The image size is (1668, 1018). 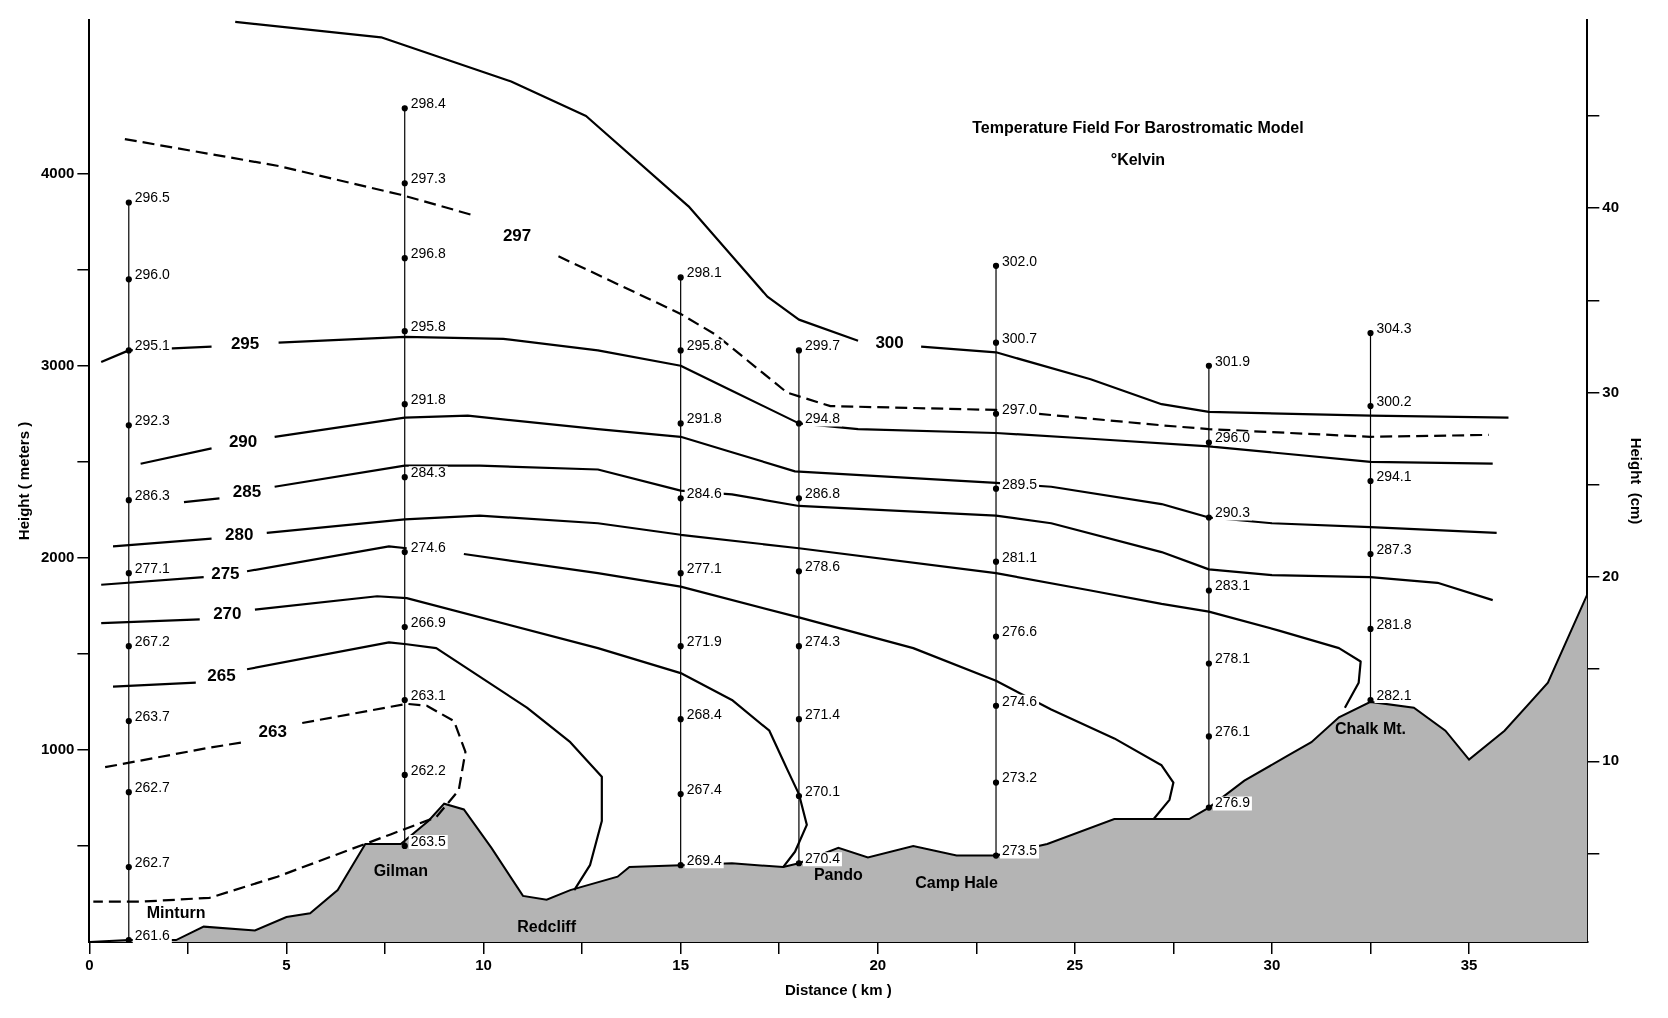 What do you see at coordinates (1232, 512) in the screenshot?
I see `annotation: 290.3` at bounding box center [1232, 512].